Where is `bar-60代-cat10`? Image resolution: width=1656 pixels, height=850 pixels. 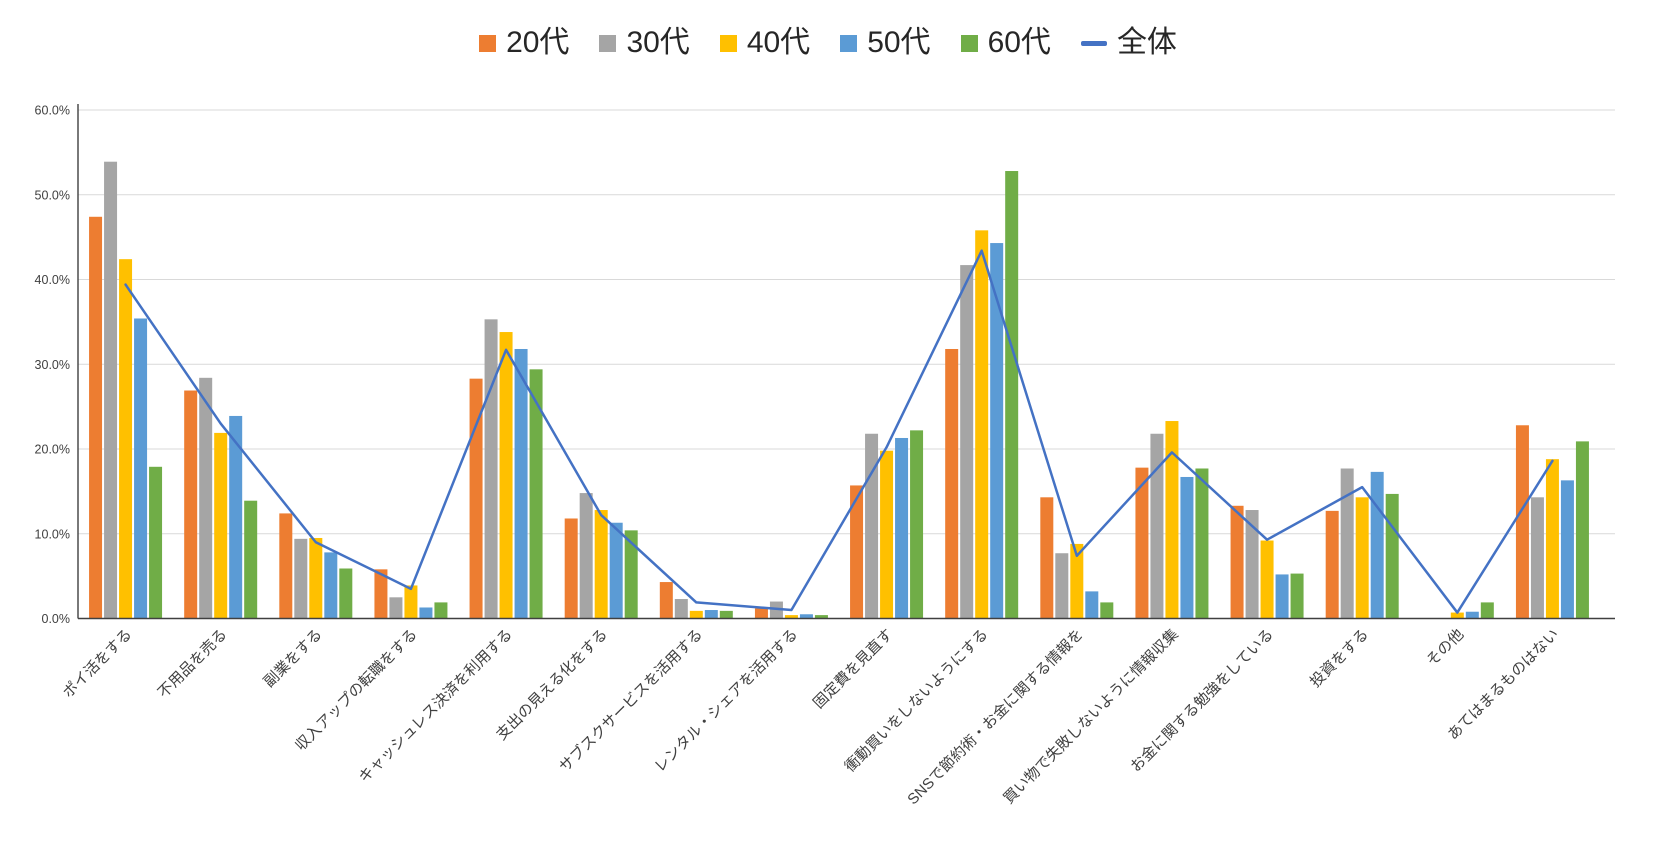 bar-60代-cat10 is located at coordinates (1012, 395).